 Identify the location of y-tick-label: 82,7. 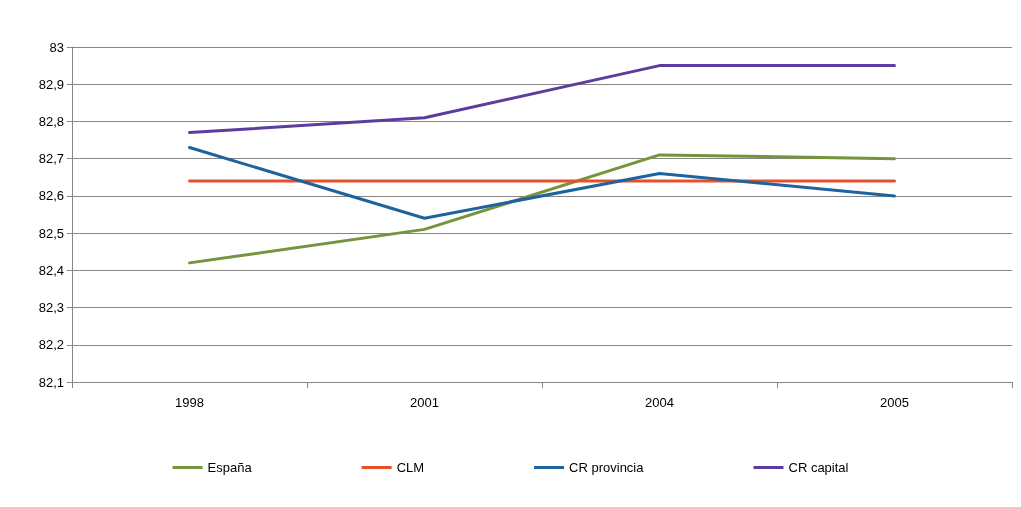
(51, 159).